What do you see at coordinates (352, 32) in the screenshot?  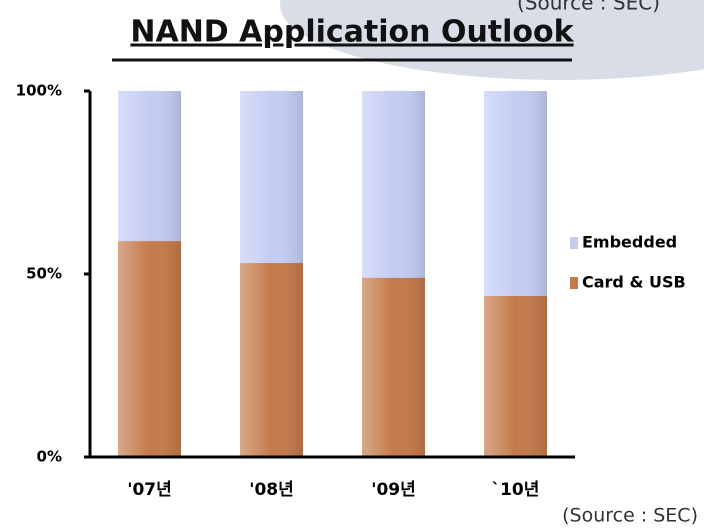 I see `chart-title: NAND Application Outlook` at bounding box center [352, 32].